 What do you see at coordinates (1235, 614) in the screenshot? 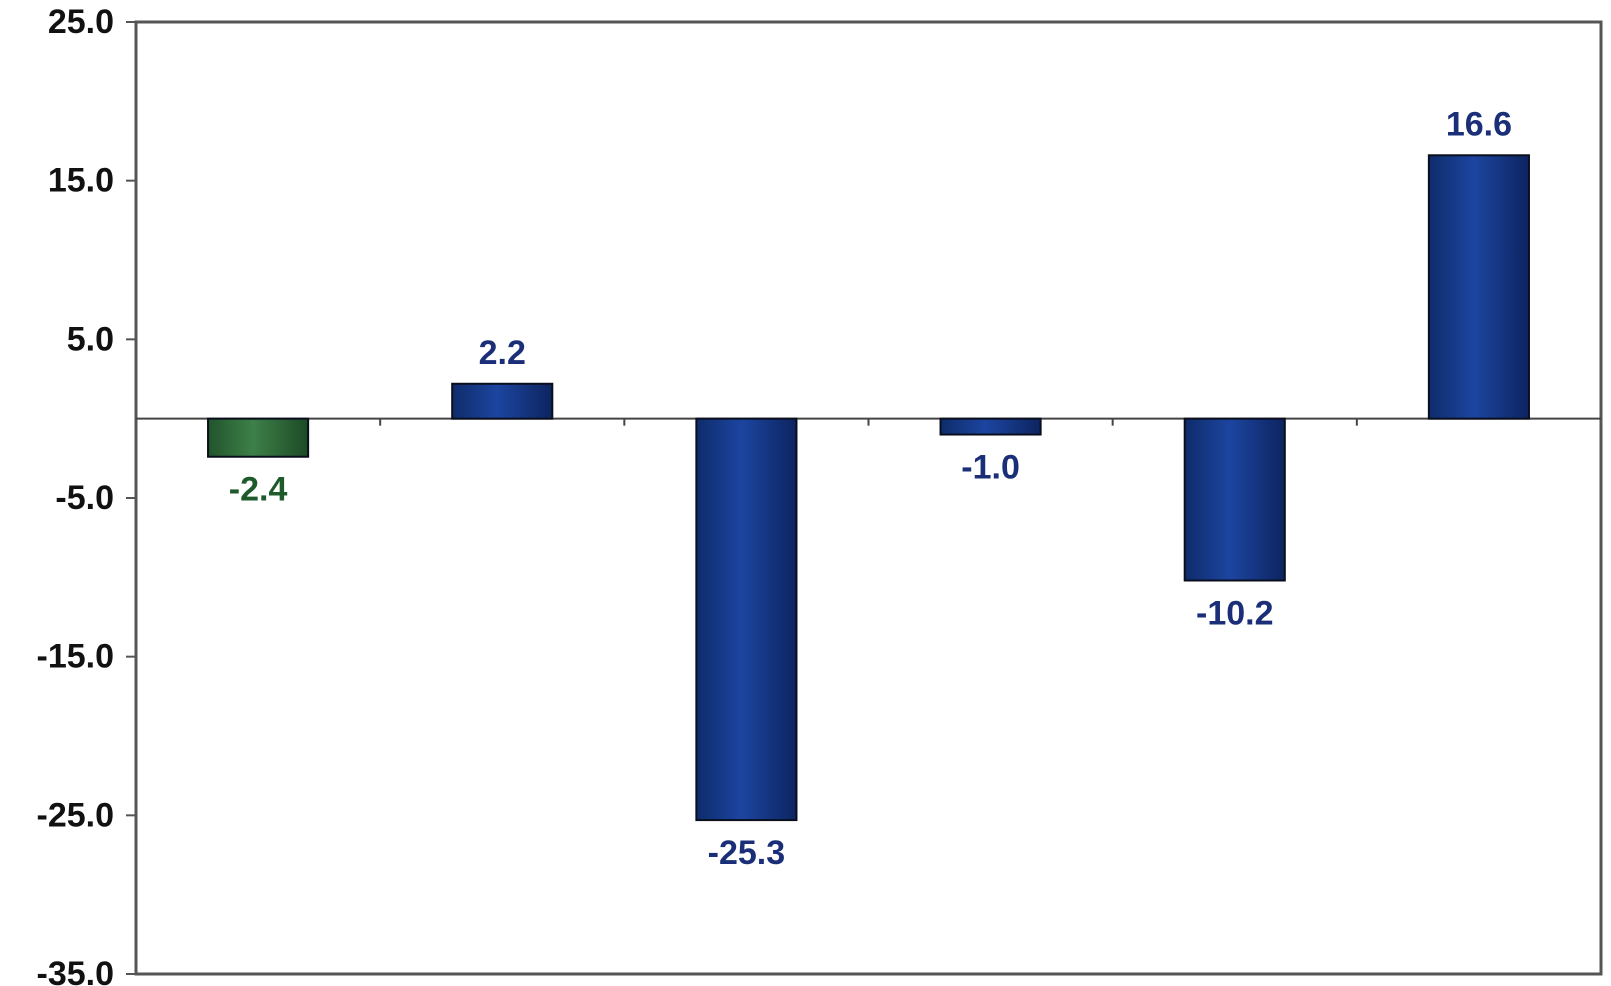
I see `bar-value-label: -10.2` at bounding box center [1235, 614].